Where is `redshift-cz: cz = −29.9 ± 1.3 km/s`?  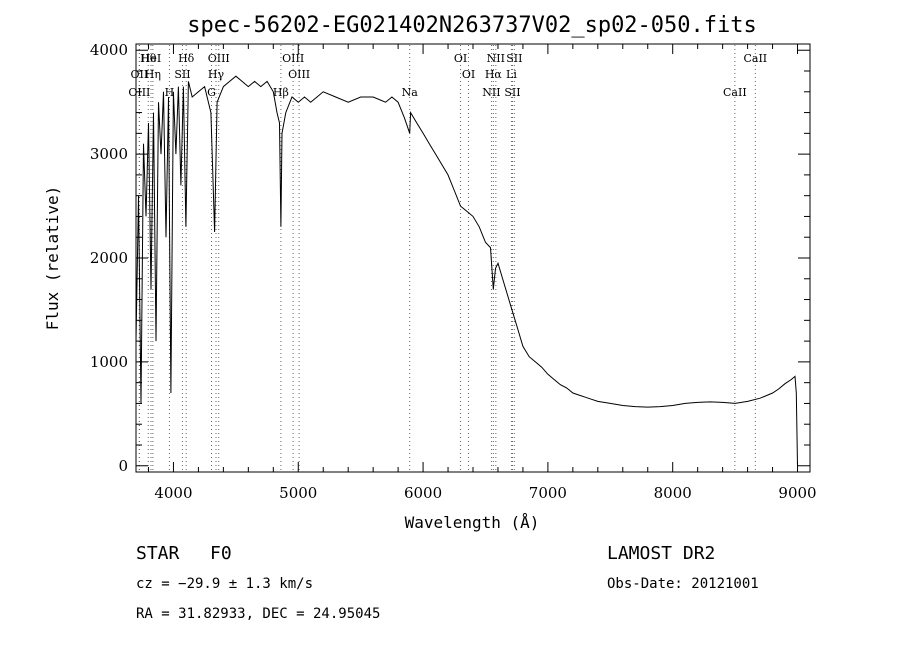 redshift-cz: cz = −29.9 ± 1.3 km/s is located at coordinates (225, 584).